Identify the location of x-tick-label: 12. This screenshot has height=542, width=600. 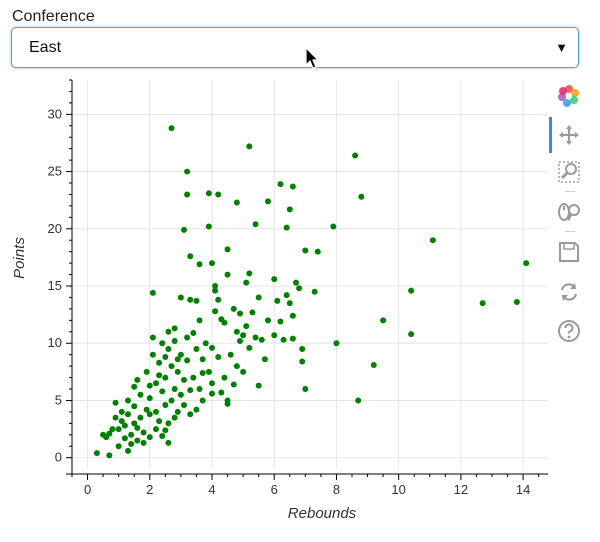
(461, 489).